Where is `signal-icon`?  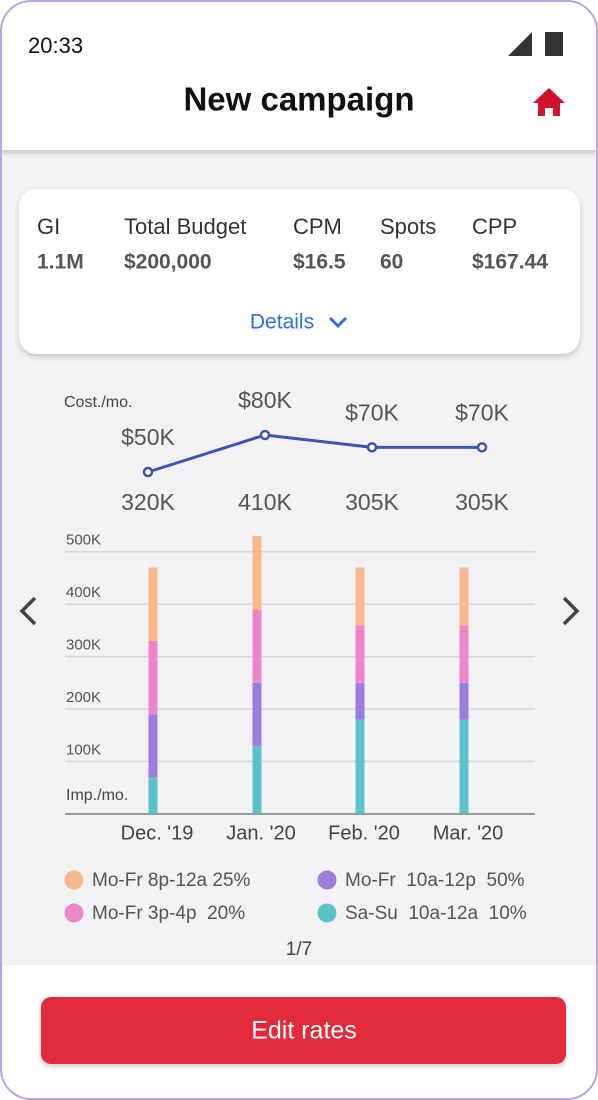 signal-icon is located at coordinates (520, 44).